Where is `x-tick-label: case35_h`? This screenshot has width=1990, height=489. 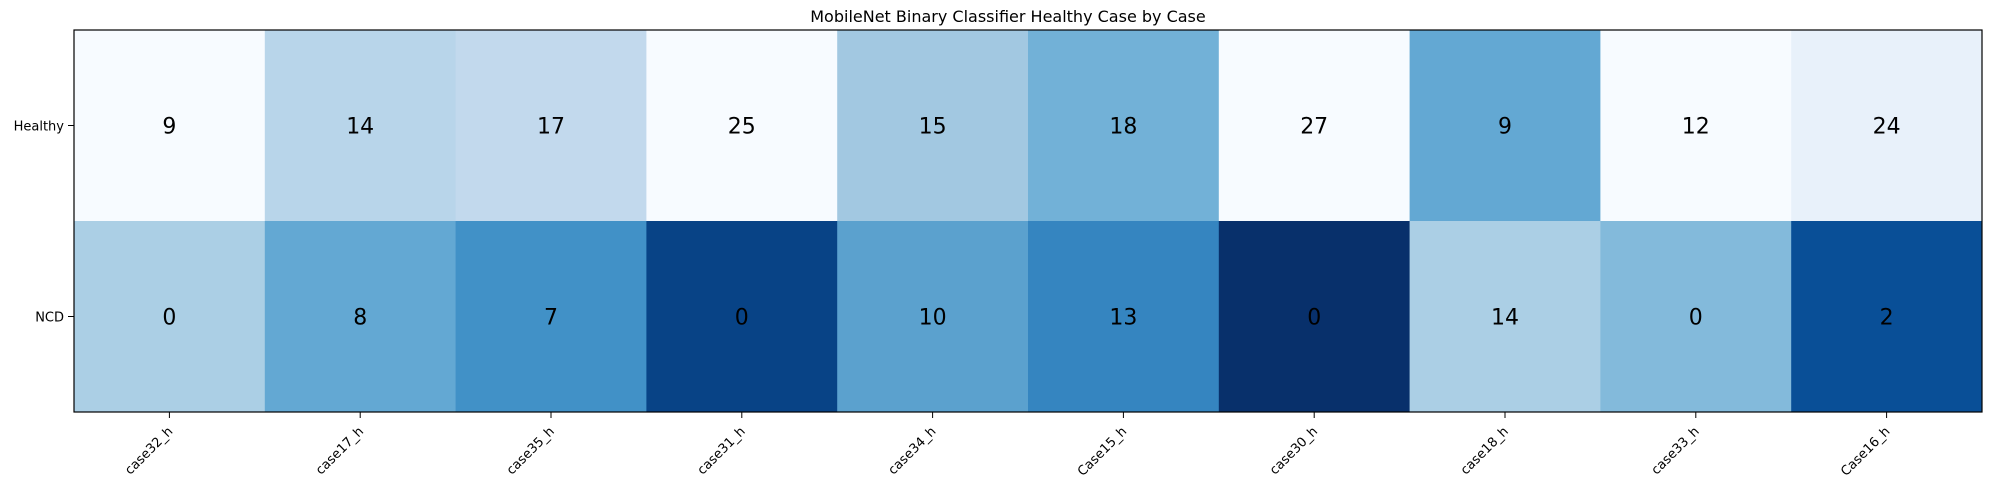 x-tick-label: case35_h is located at coordinates (531, 451).